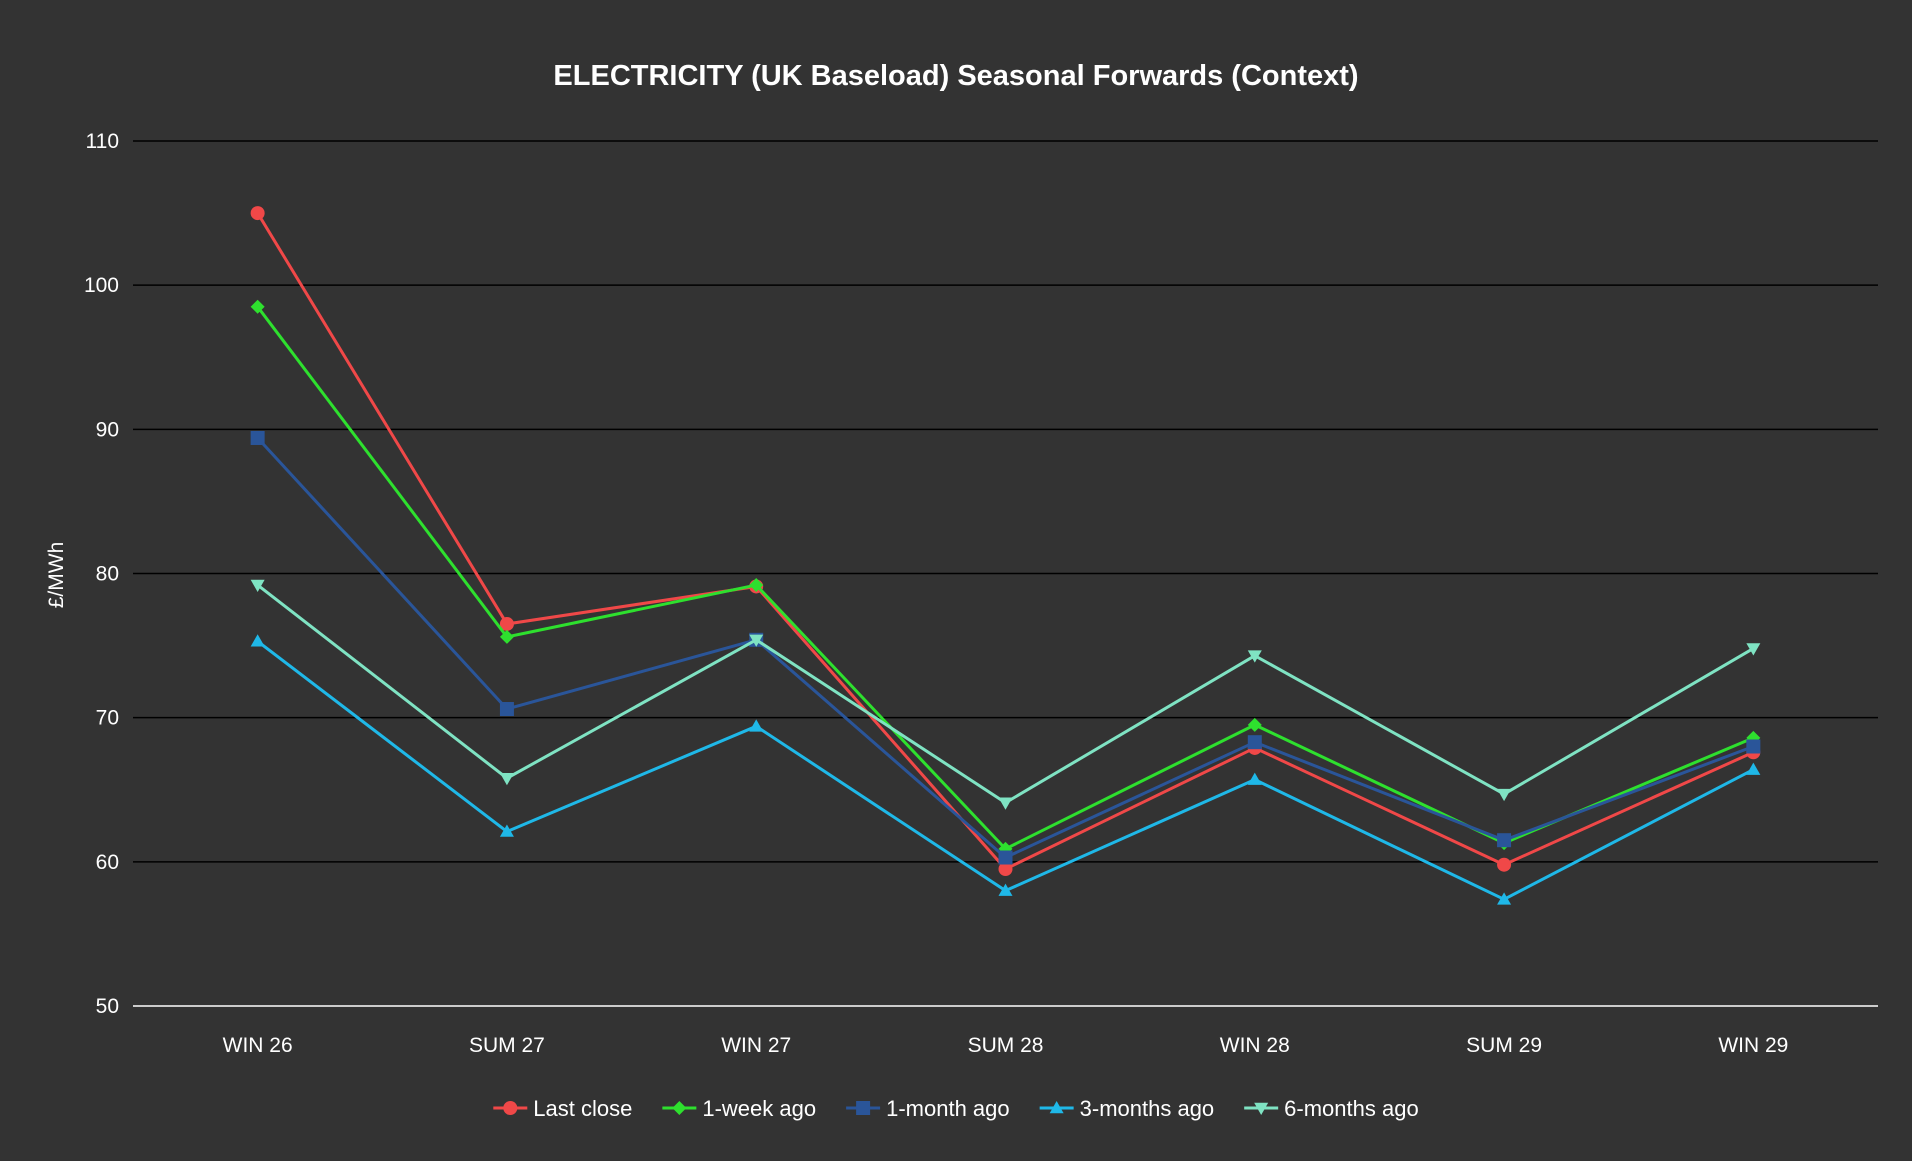 Image resolution: width=1912 pixels, height=1161 pixels. What do you see at coordinates (107, 429) in the screenshot?
I see `y-tick-label: 90` at bounding box center [107, 429].